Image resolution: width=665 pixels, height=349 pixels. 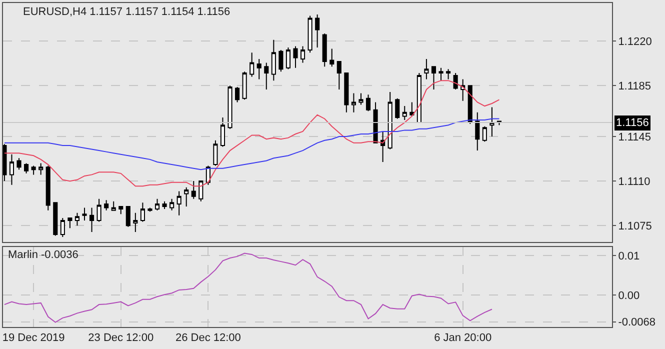 I want to click on x-tick-label: 19 Dec 2019, so click(x=33, y=338).